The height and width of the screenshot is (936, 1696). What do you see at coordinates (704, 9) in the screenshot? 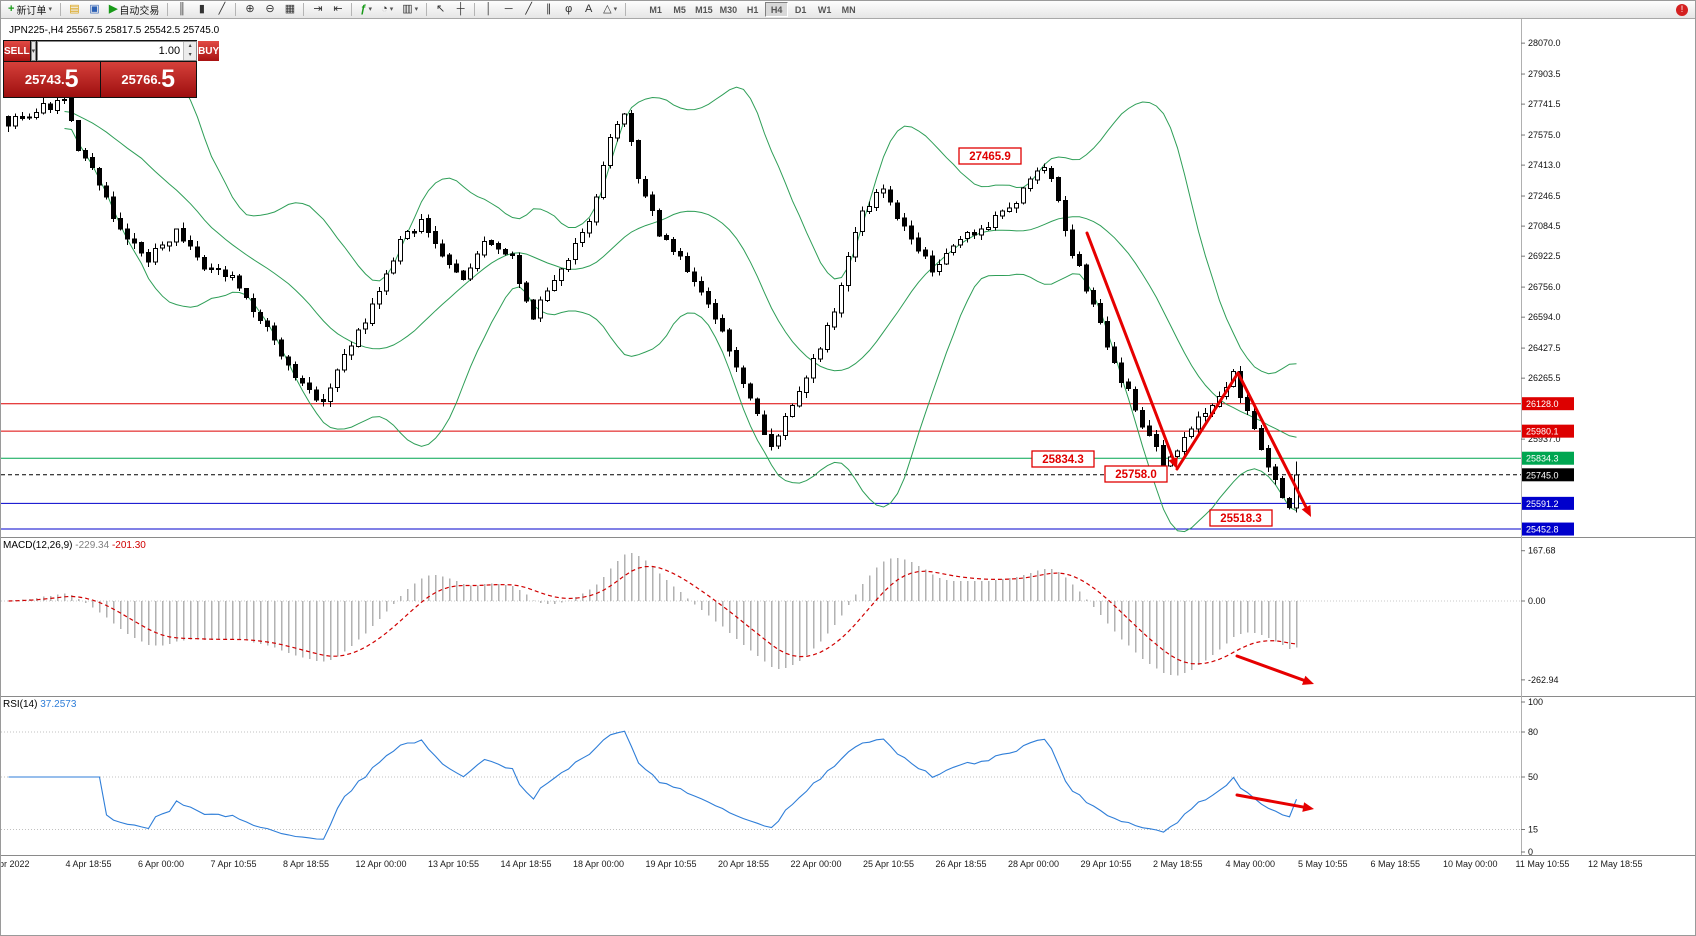
I see `timeframe-button-m15: M15` at bounding box center [704, 9].